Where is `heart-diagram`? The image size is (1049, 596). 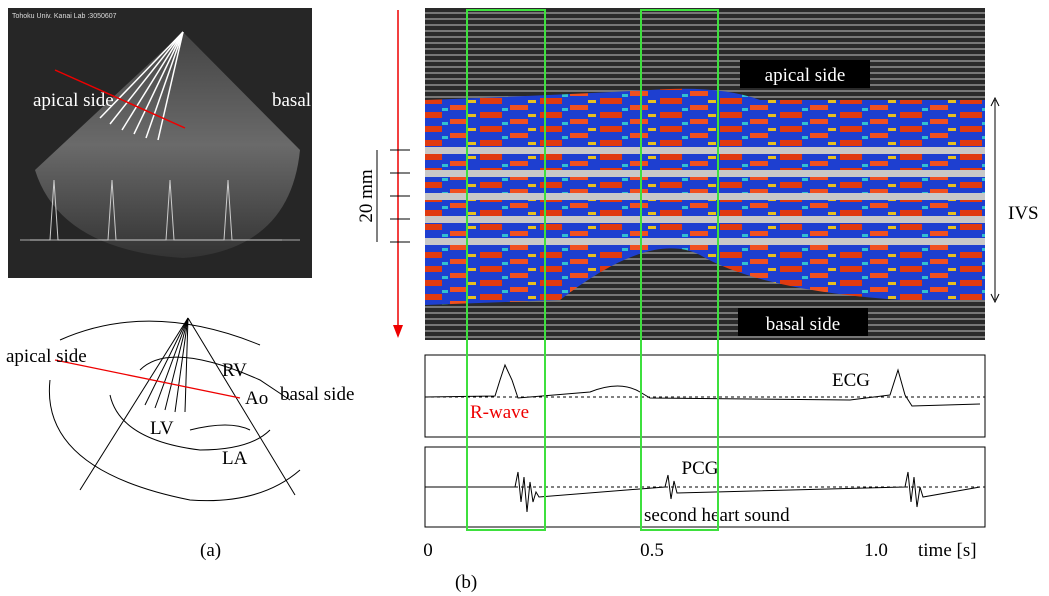
heart-diagram is located at coordinates (174, 409).